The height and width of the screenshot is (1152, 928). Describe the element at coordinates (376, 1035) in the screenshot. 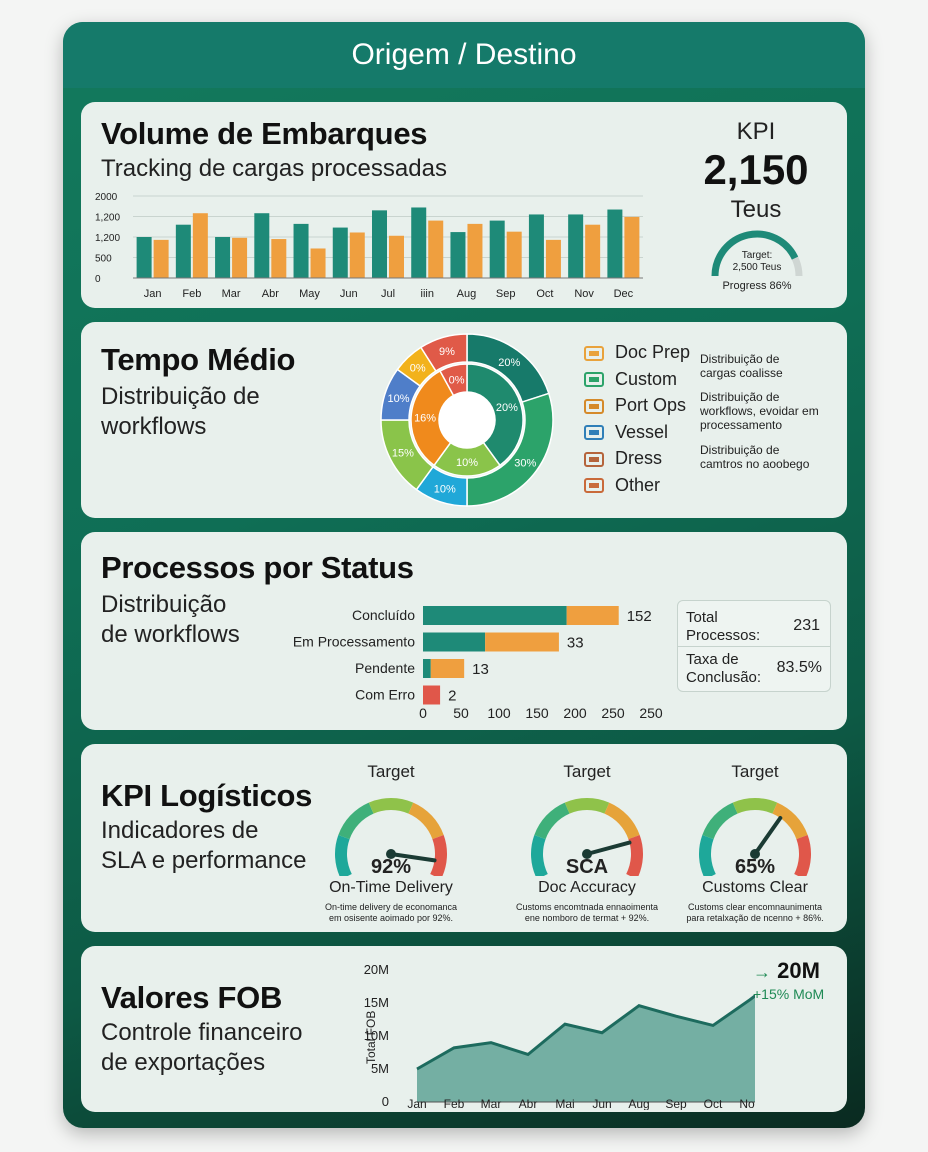

I see `y-tick-label: 10M` at that location.